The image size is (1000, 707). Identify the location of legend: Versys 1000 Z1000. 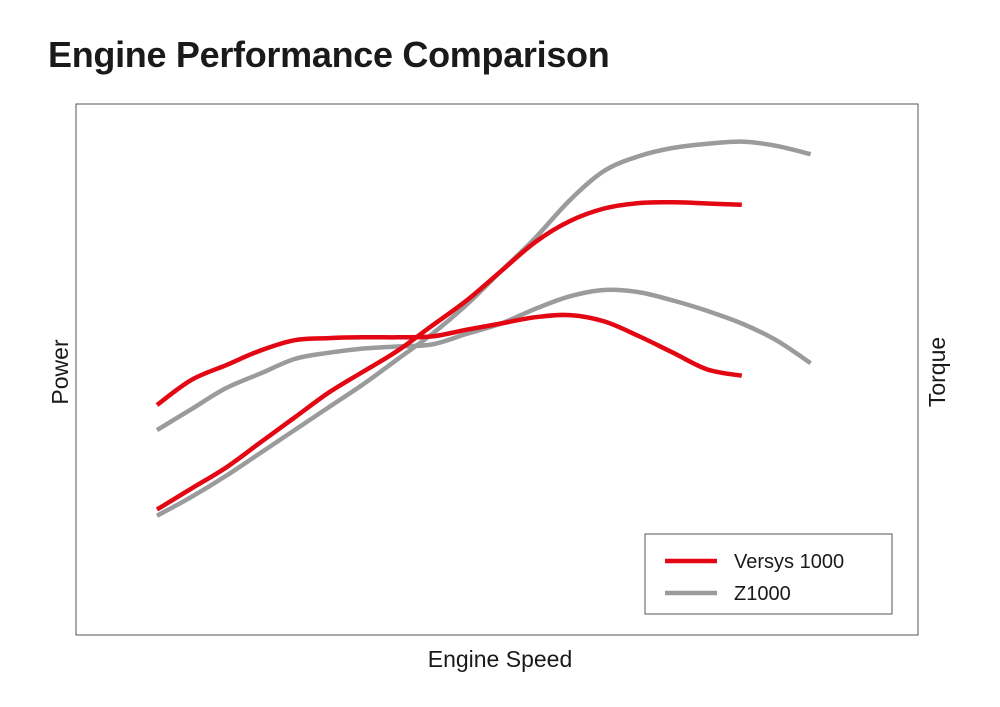
(768, 574).